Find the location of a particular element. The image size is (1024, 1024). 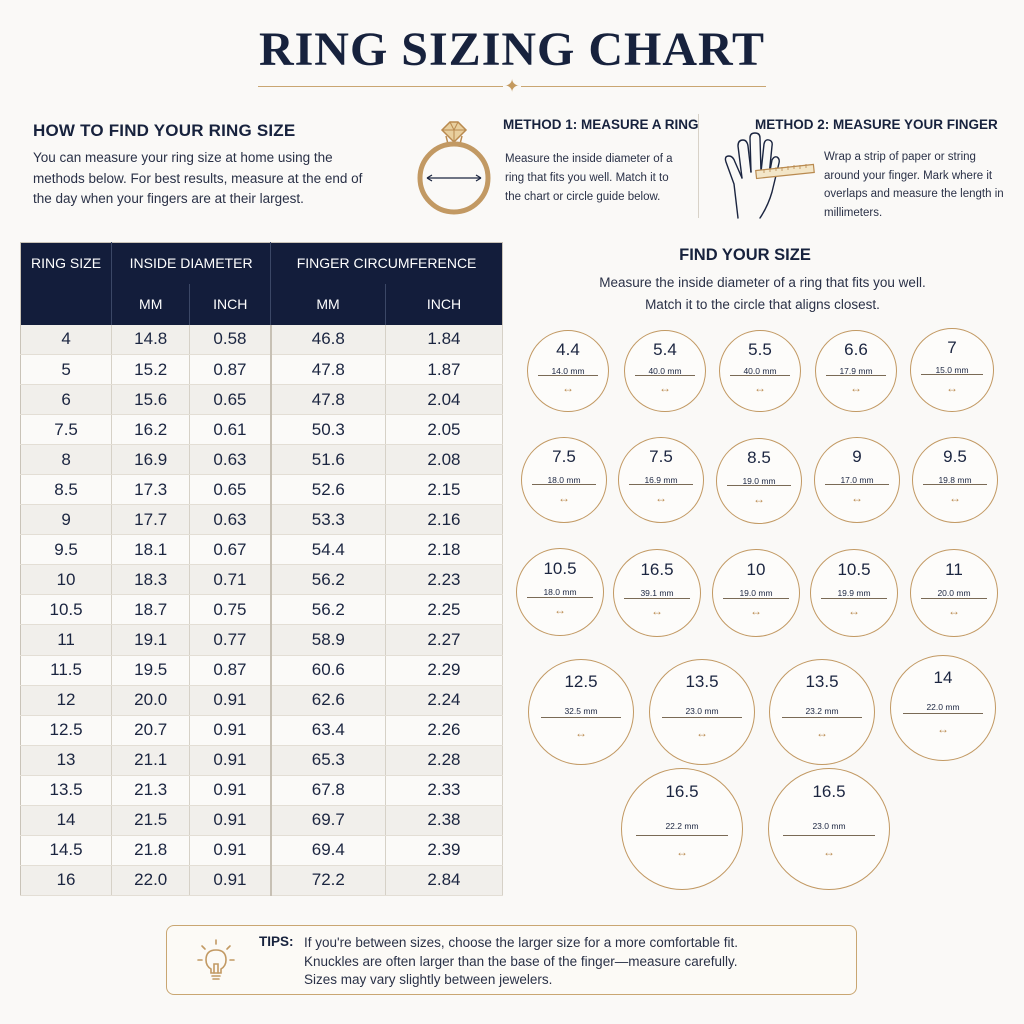

cell-diameter-mm: 18.3 is located at coordinates (151, 580).